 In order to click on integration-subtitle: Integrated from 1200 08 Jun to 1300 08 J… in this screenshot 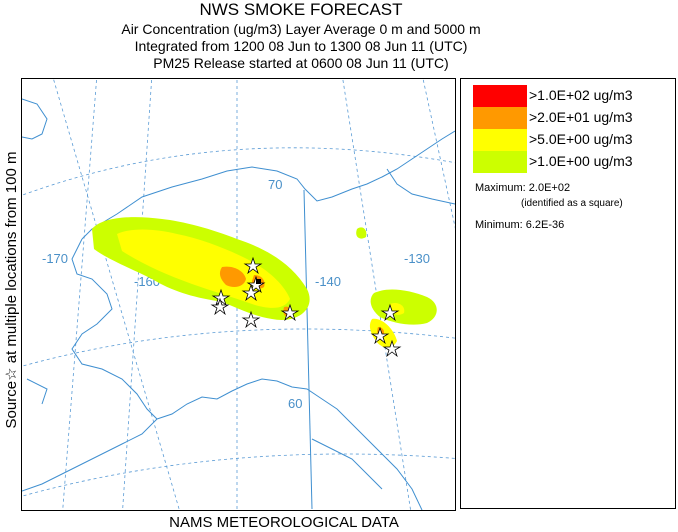, I will do `click(301, 46)`.